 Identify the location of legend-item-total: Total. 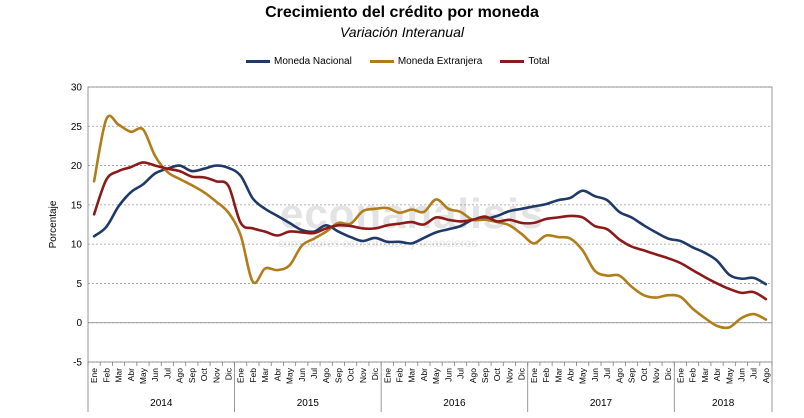
(524, 61).